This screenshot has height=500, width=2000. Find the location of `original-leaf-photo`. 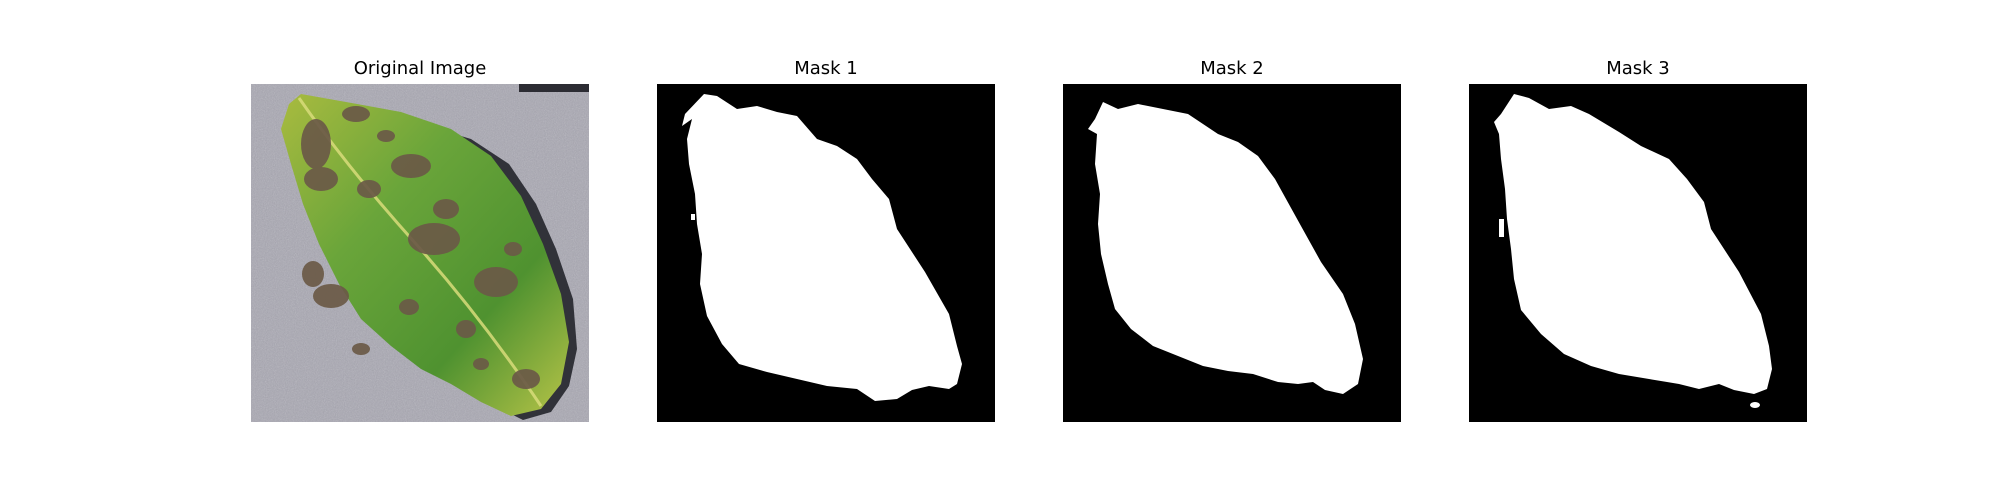

original-leaf-photo is located at coordinates (420, 253).